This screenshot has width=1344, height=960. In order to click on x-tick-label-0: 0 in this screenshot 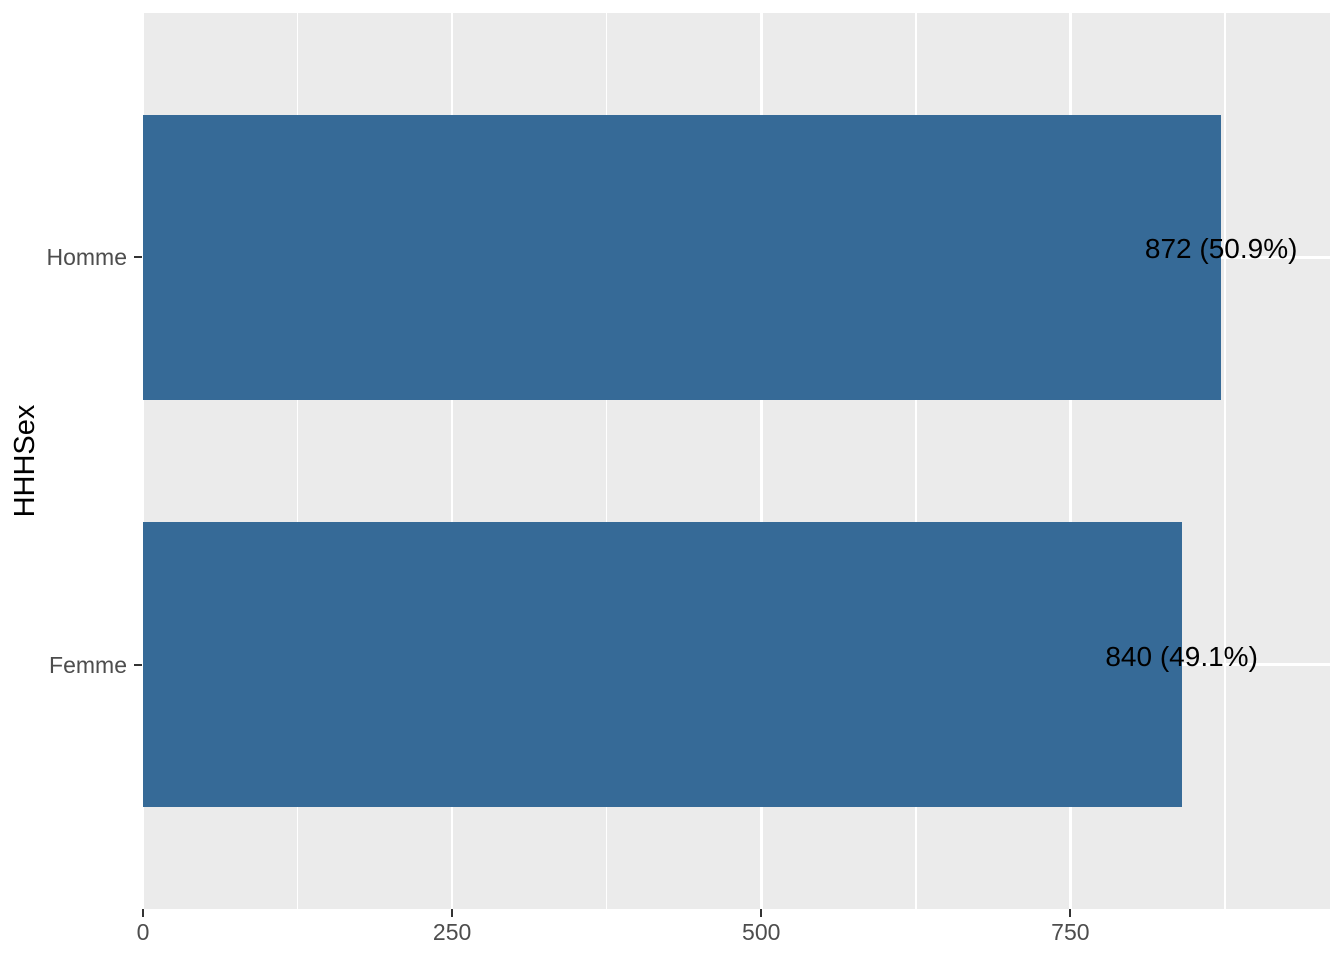, I will do `click(143, 932)`.